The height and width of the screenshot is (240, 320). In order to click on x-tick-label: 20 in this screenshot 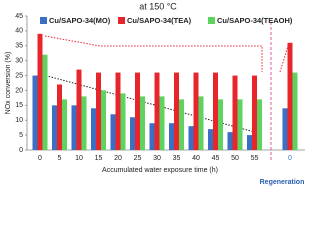, I will do `click(118, 158)`.